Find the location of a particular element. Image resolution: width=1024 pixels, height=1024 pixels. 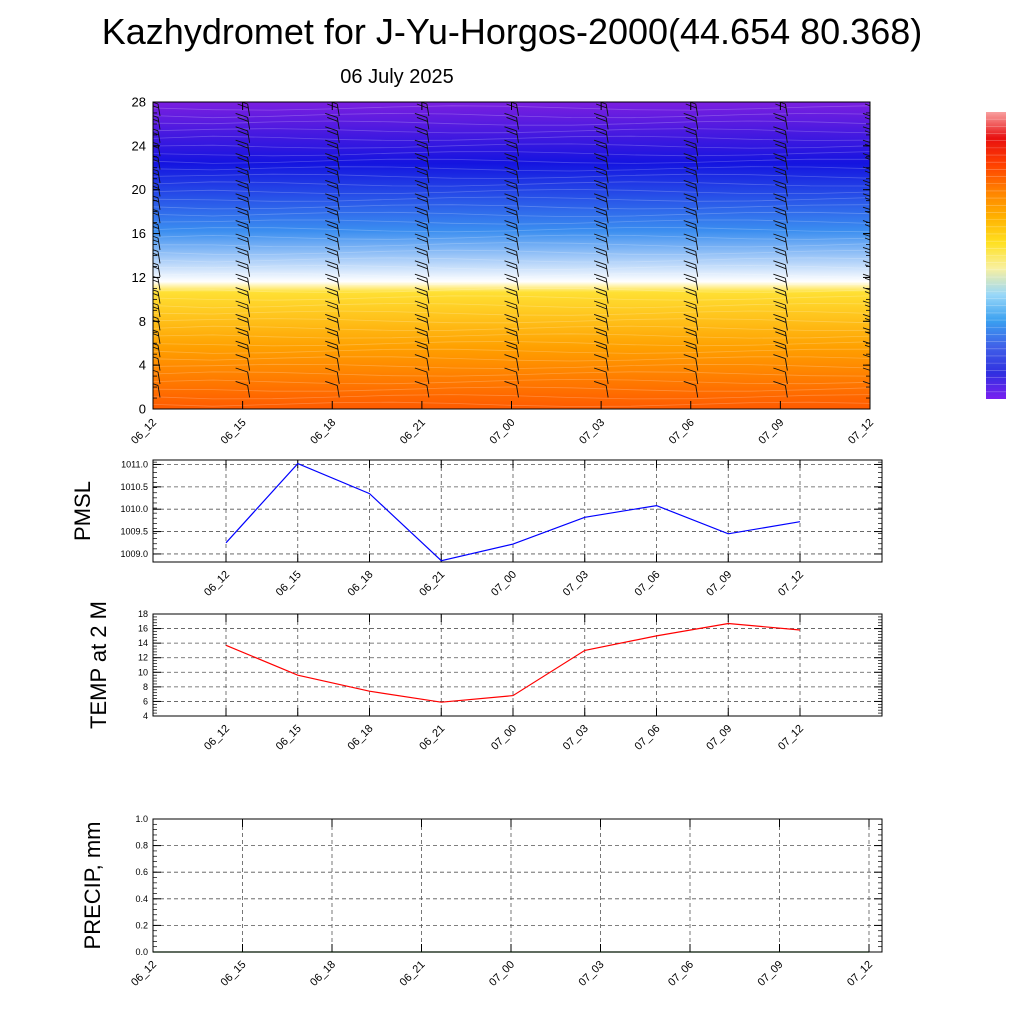

y-tick-label: 14 is located at coordinates (143, 643).